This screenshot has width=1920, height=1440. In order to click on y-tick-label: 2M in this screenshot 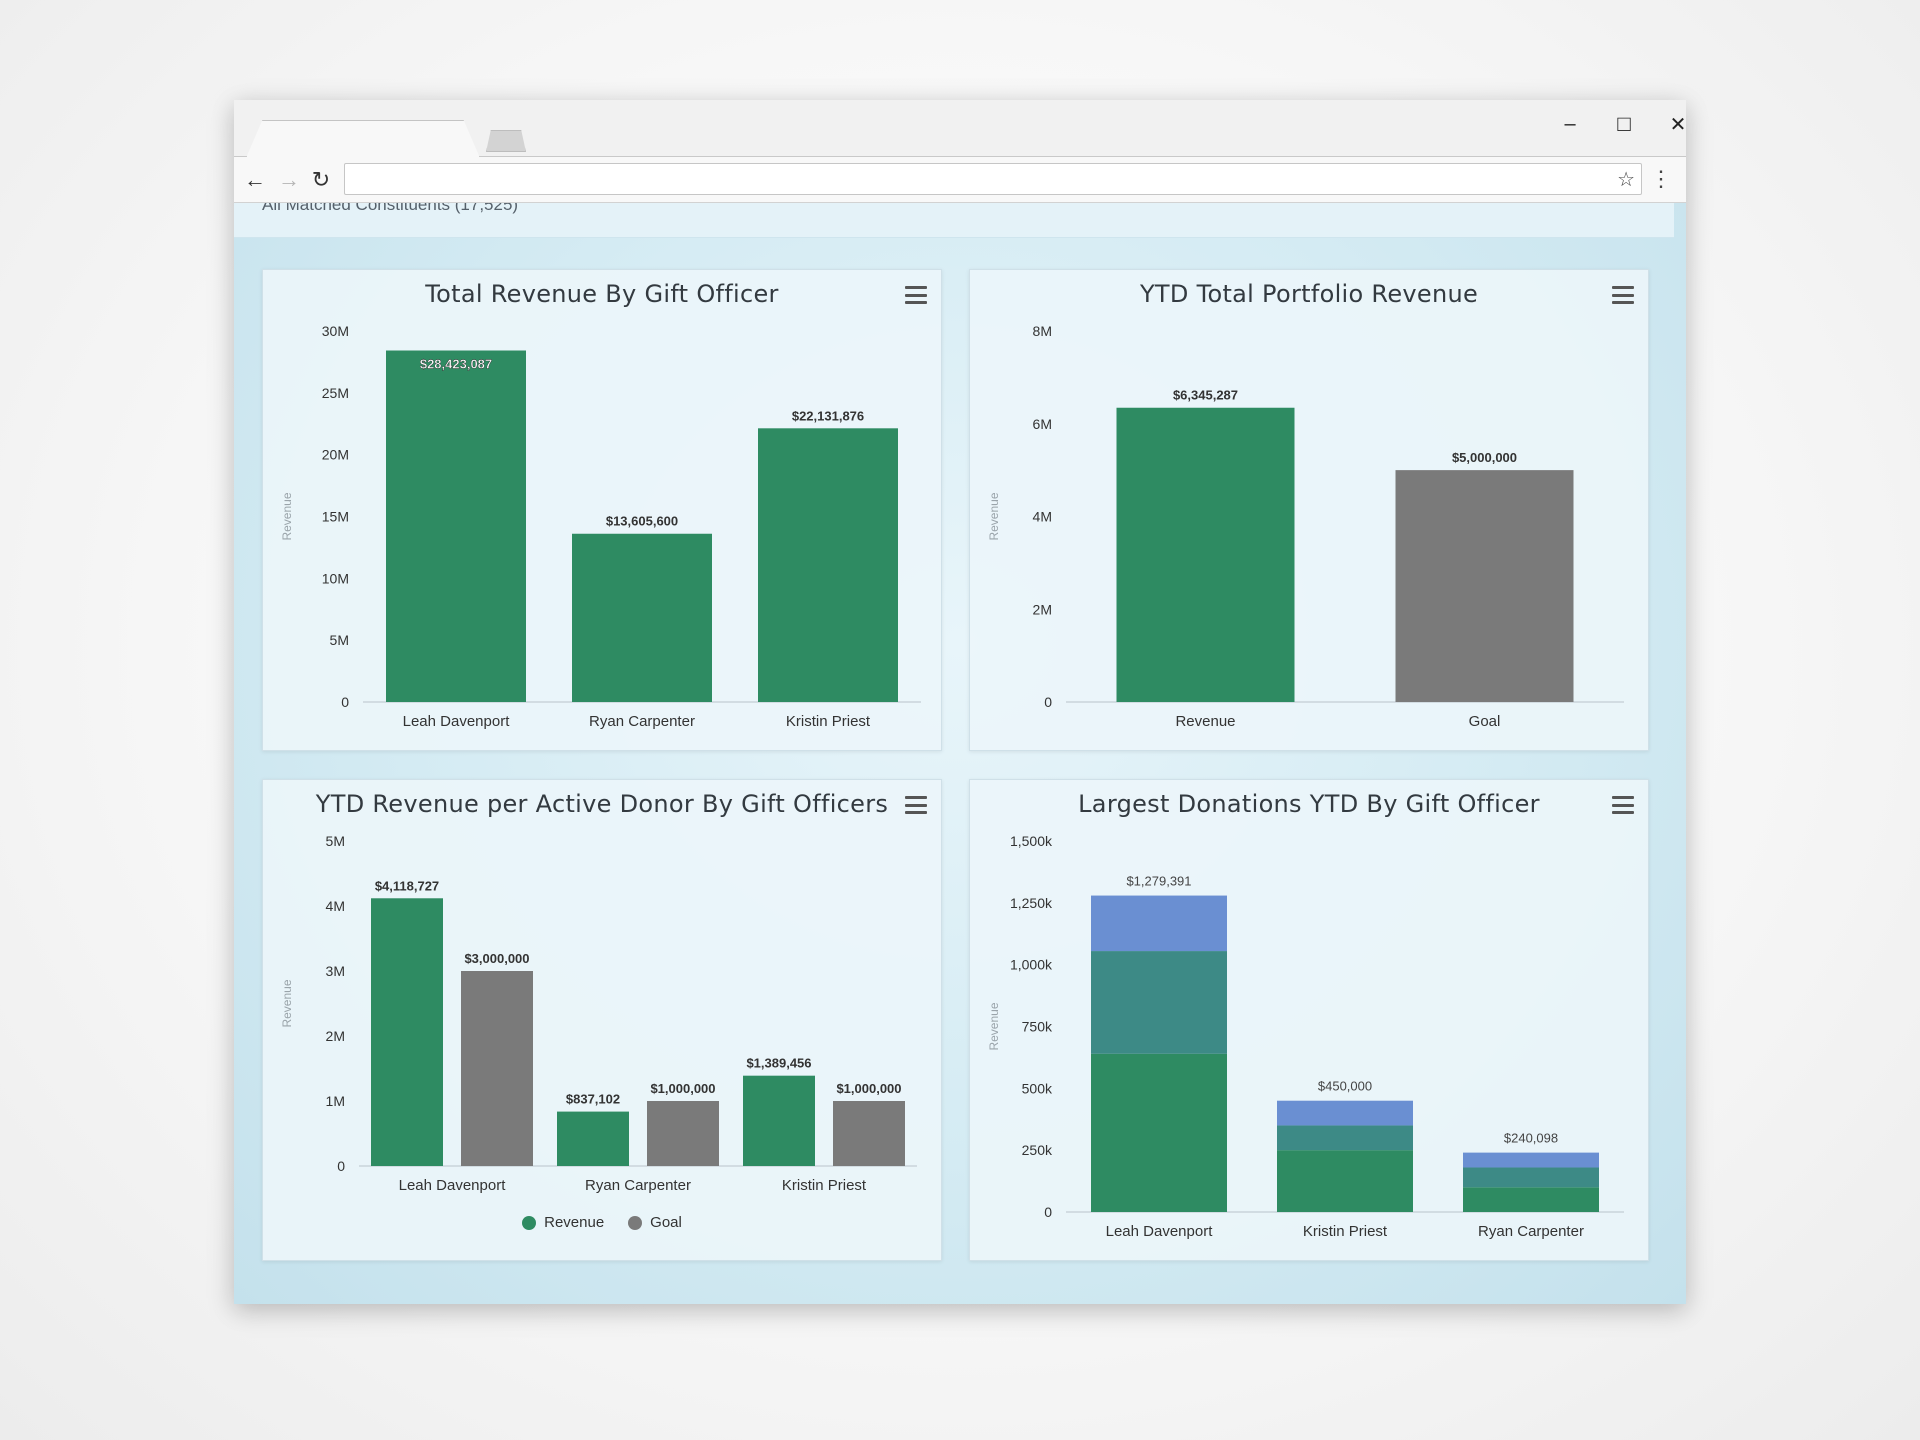, I will do `click(335, 1036)`.